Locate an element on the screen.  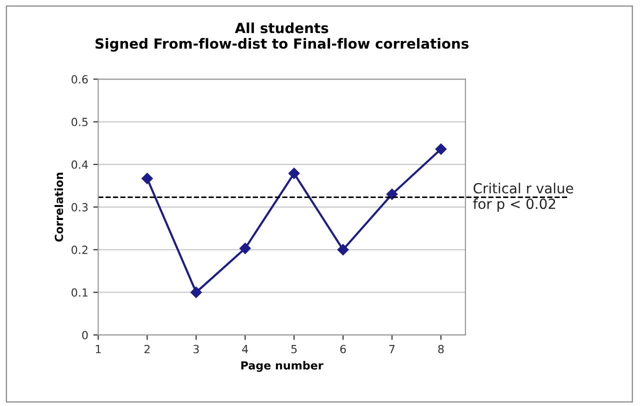
x-tick-label: 6 is located at coordinates (343, 349).